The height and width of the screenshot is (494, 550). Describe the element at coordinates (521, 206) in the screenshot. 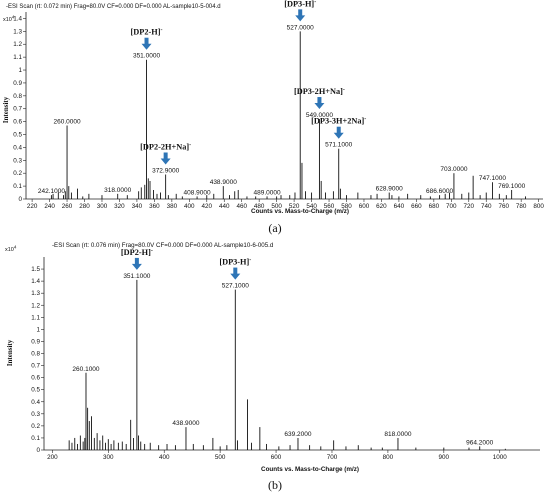

I see `panel-a-x-tick-label: 780` at that location.